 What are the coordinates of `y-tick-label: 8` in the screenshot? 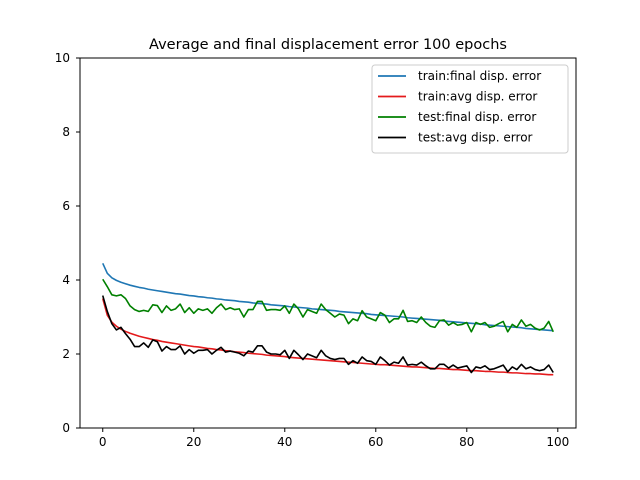 It's located at (66, 132).